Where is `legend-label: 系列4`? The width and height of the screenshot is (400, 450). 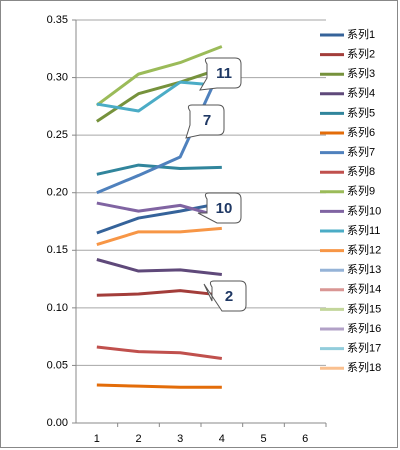 legend-label: 系列4 is located at coordinates (361, 93).